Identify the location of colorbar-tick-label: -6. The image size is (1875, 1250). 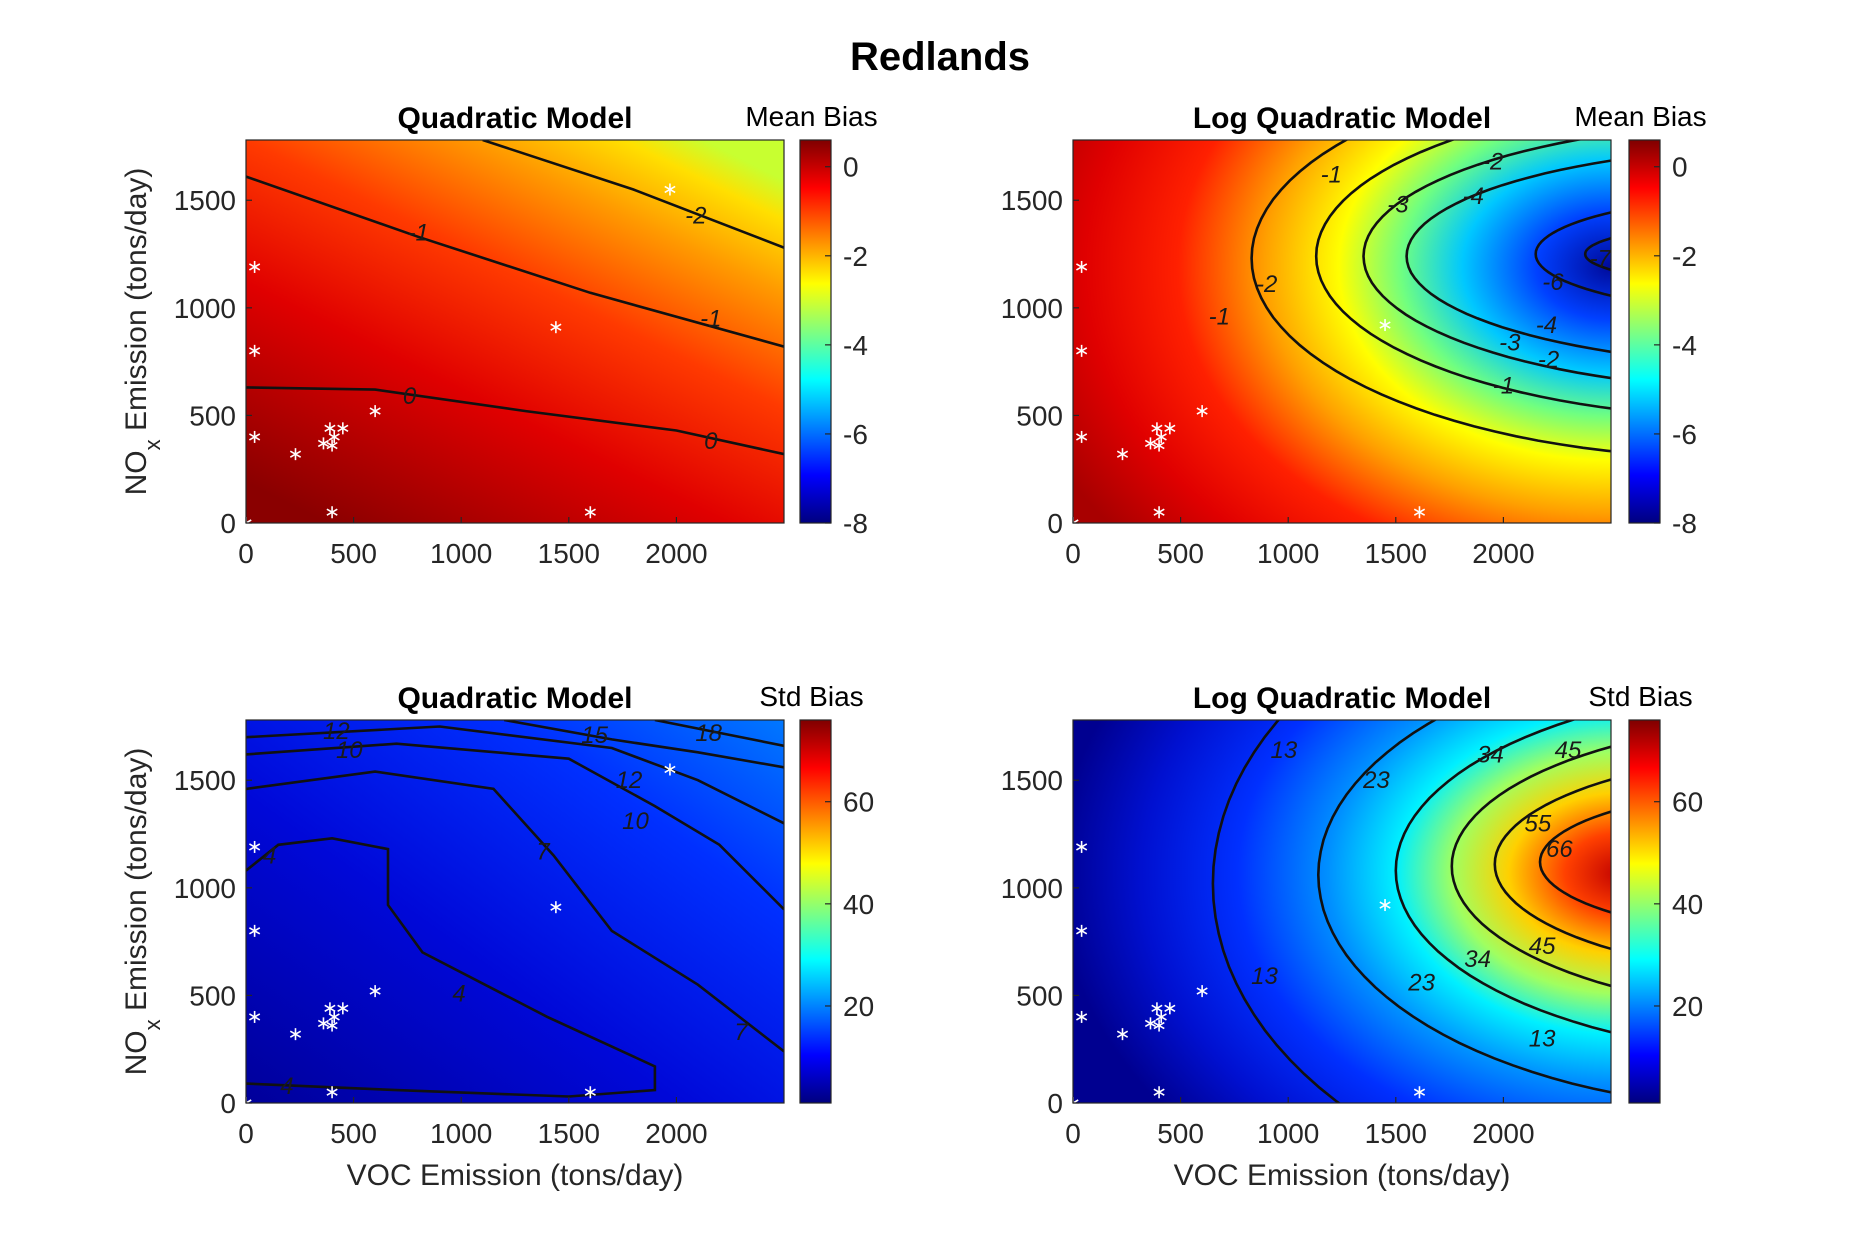
(855, 434).